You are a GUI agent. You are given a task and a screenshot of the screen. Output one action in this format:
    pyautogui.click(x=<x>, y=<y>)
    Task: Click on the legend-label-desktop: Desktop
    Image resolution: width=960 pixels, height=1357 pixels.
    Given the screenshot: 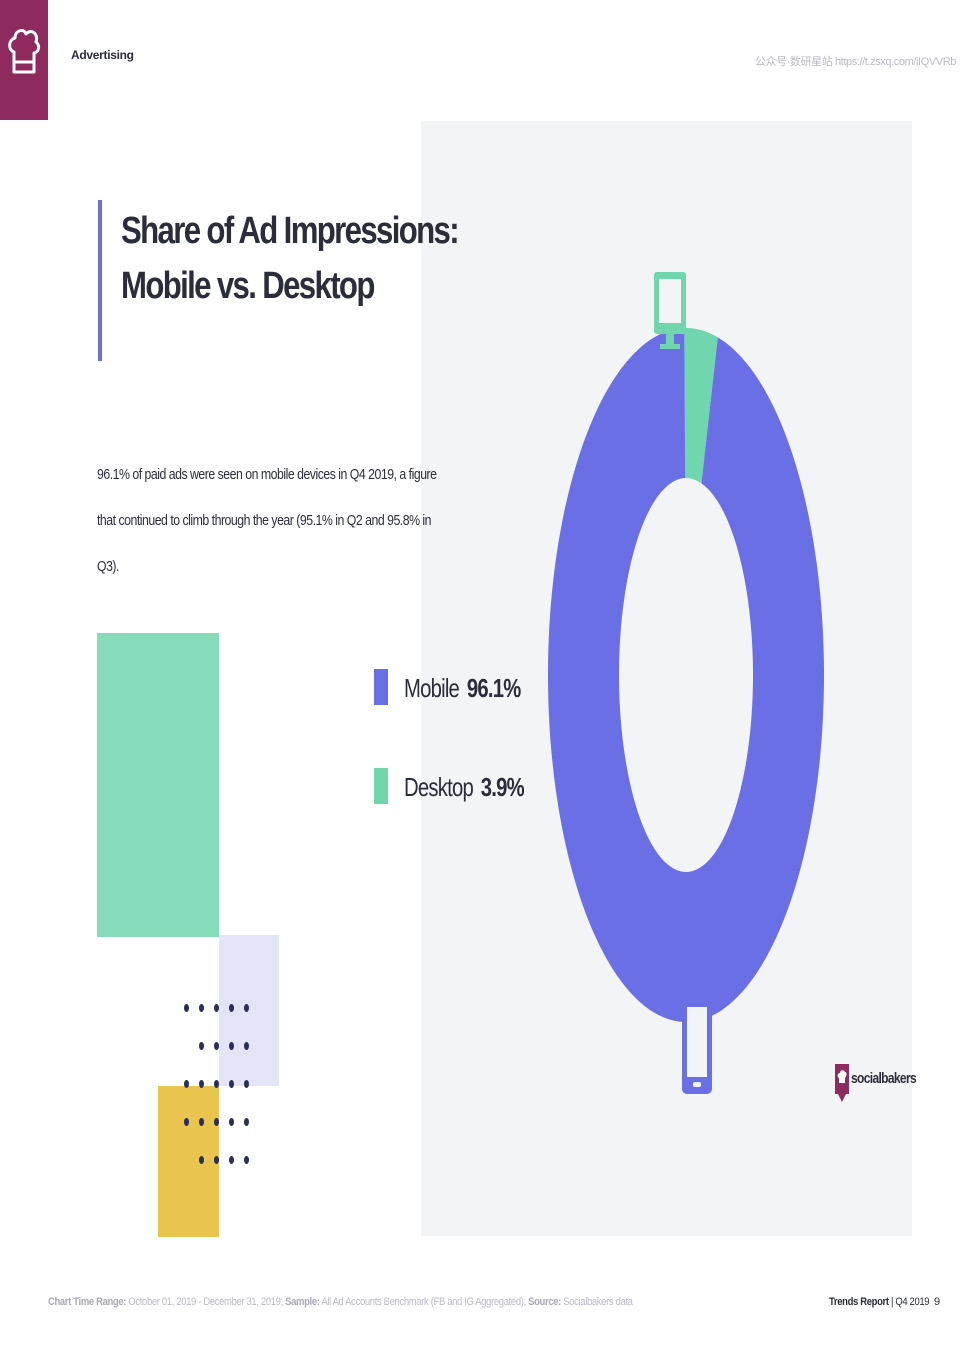 What is the action you would take?
    pyautogui.click(x=439, y=787)
    